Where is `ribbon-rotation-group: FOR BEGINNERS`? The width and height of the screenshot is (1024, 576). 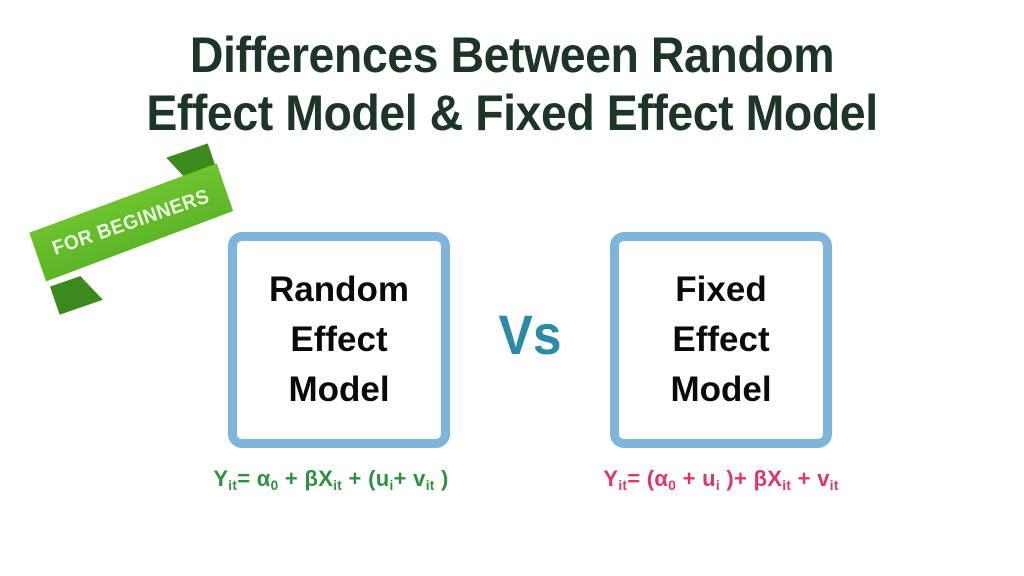 ribbon-rotation-group: FOR BEGINNERS is located at coordinates (134, 229).